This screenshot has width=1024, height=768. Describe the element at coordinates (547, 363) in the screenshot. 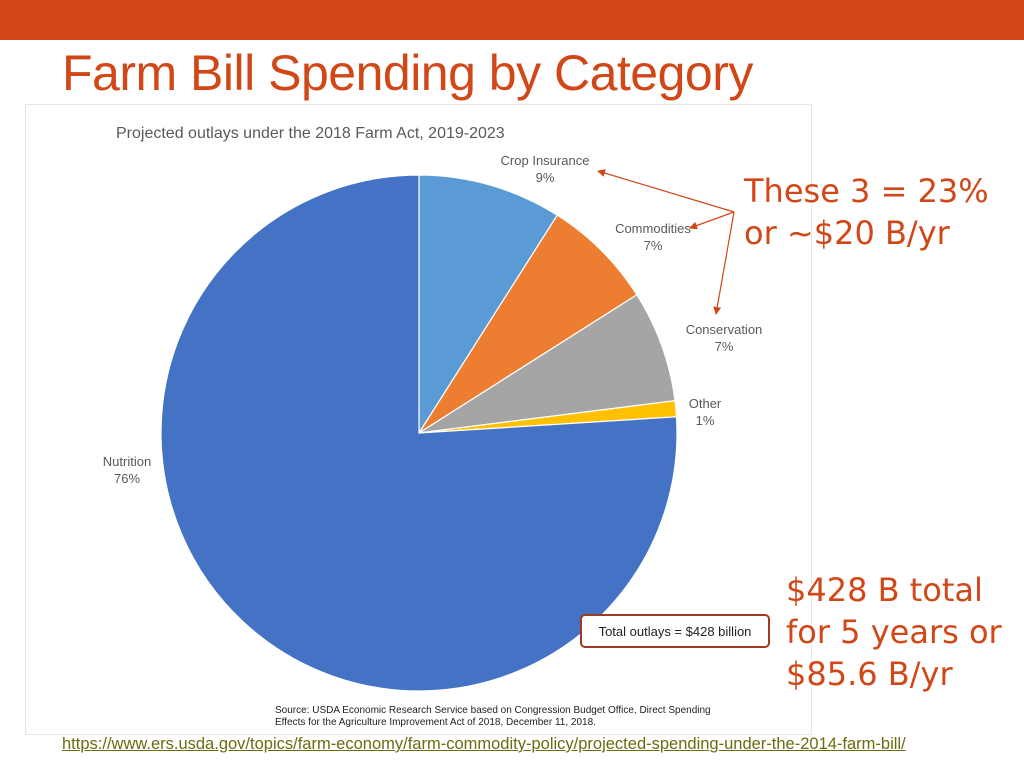

I see `pie-slice-conservation` at that location.